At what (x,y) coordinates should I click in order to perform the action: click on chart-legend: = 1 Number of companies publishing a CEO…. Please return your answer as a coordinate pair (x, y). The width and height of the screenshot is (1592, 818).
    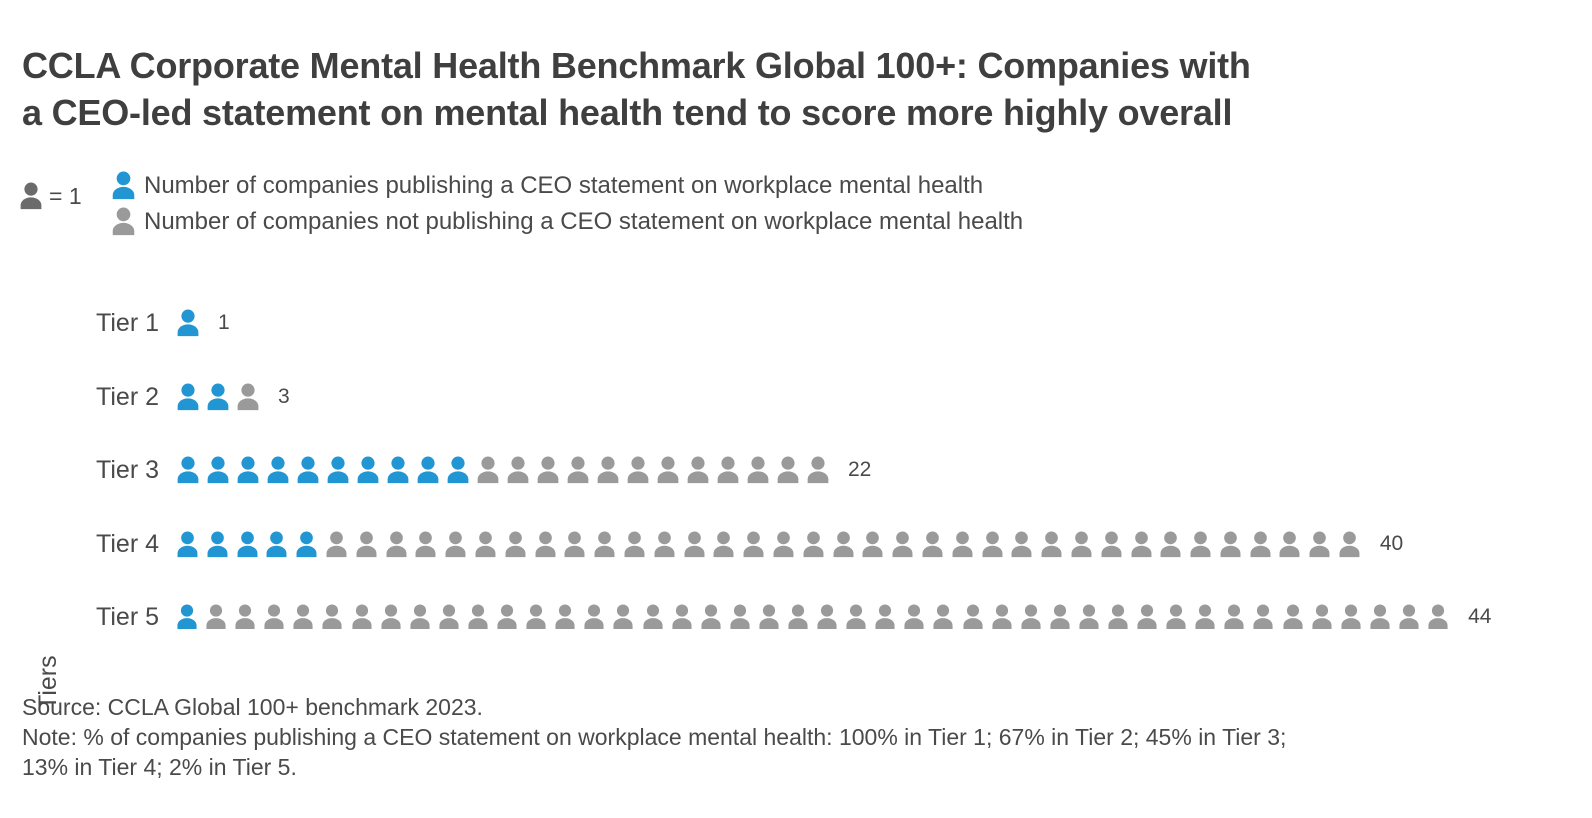
    Looking at the image, I should click on (788, 204).